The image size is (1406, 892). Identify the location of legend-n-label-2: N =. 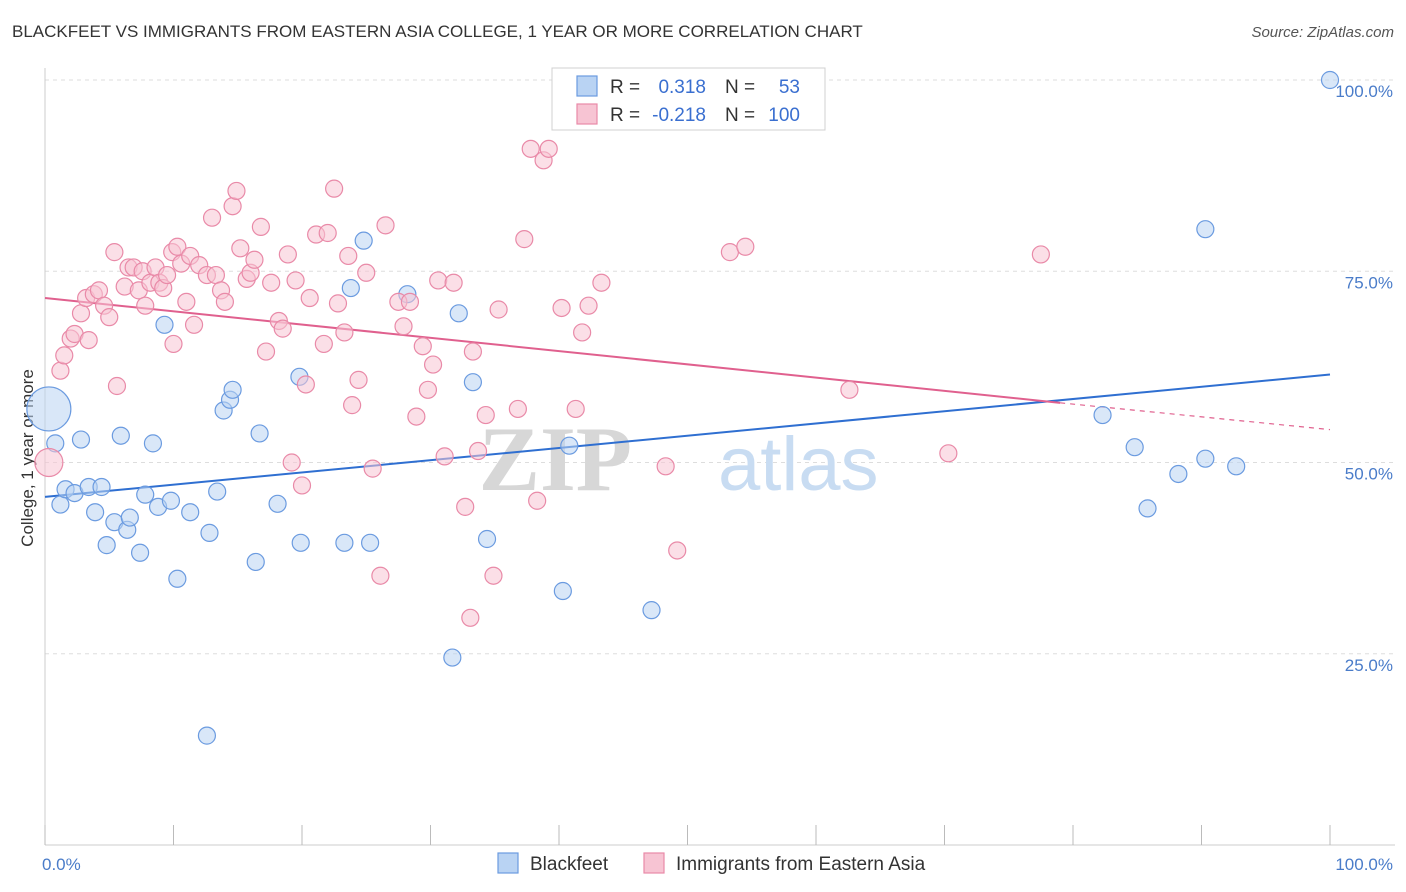
(740, 115).